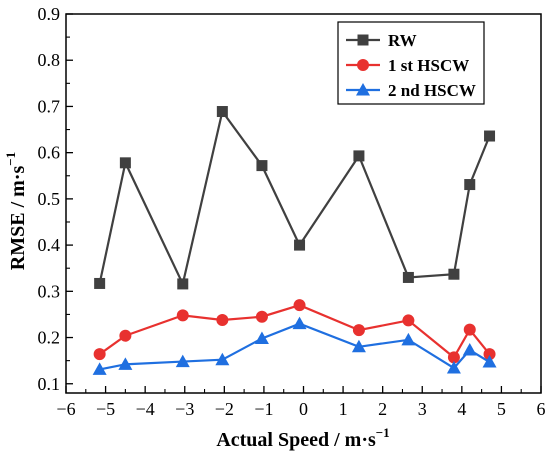 The width and height of the screenshot is (550, 456). What do you see at coordinates (145, 409) in the screenshot?
I see `x-tick-label: −4` at bounding box center [145, 409].